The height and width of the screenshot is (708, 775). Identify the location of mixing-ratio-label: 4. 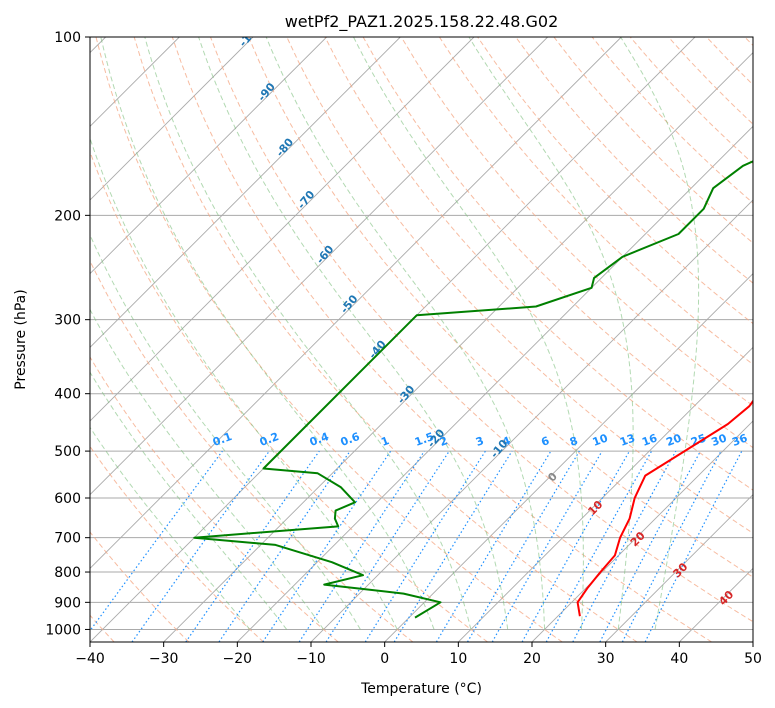
(507, 441).